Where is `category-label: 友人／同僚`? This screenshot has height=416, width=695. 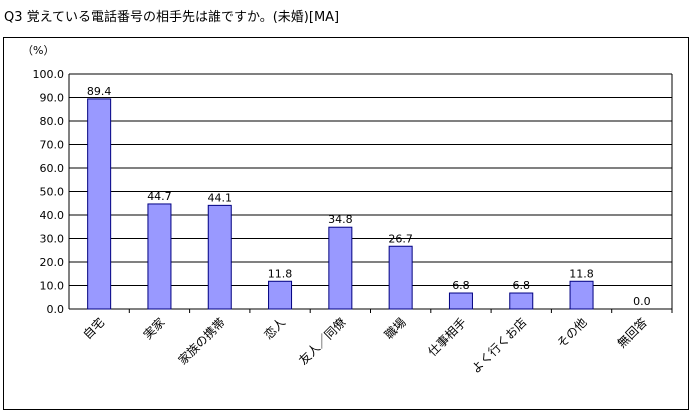
category-label: 友人／同僚 is located at coordinates (321, 341).